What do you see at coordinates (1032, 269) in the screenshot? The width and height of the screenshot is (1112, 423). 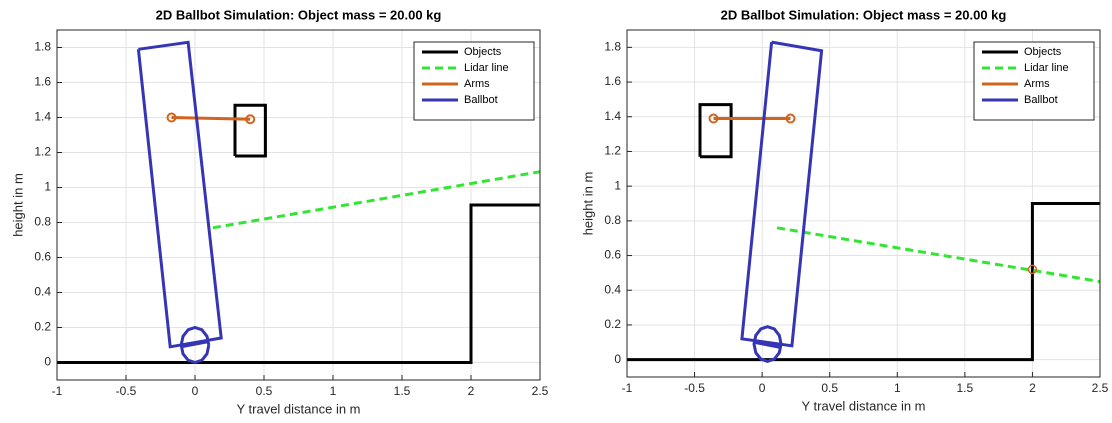 I see `lidar-hit` at bounding box center [1032, 269].